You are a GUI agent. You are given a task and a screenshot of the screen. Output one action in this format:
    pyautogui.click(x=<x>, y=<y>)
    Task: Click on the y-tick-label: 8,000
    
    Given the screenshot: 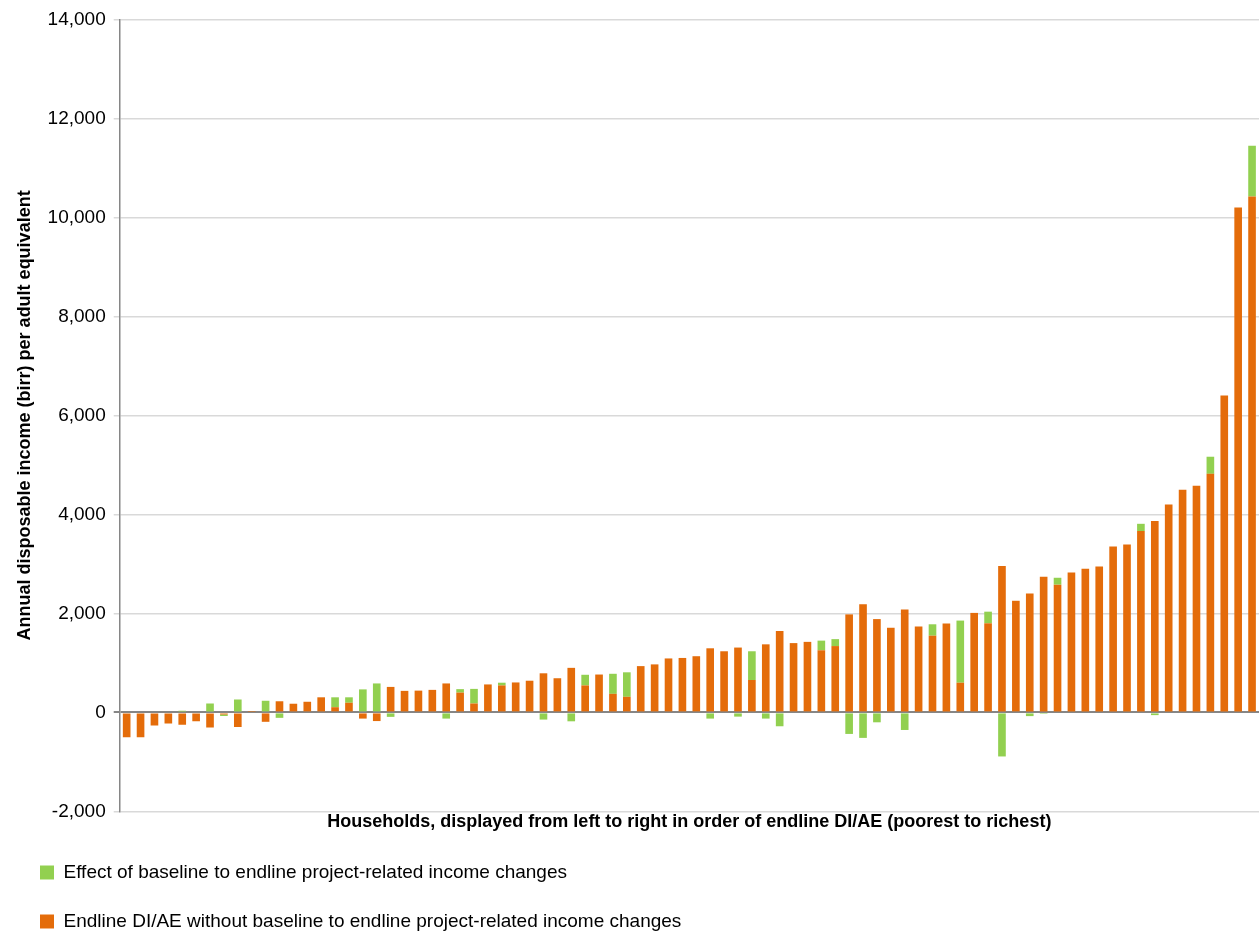 What is the action you would take?
    pyautogui.click(x=82, y=315)
    